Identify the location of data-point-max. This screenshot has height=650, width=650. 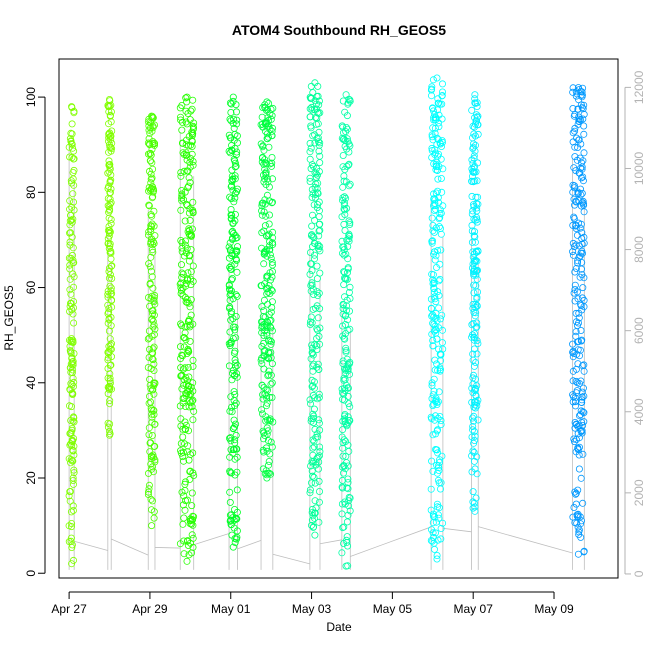
(187, 97).